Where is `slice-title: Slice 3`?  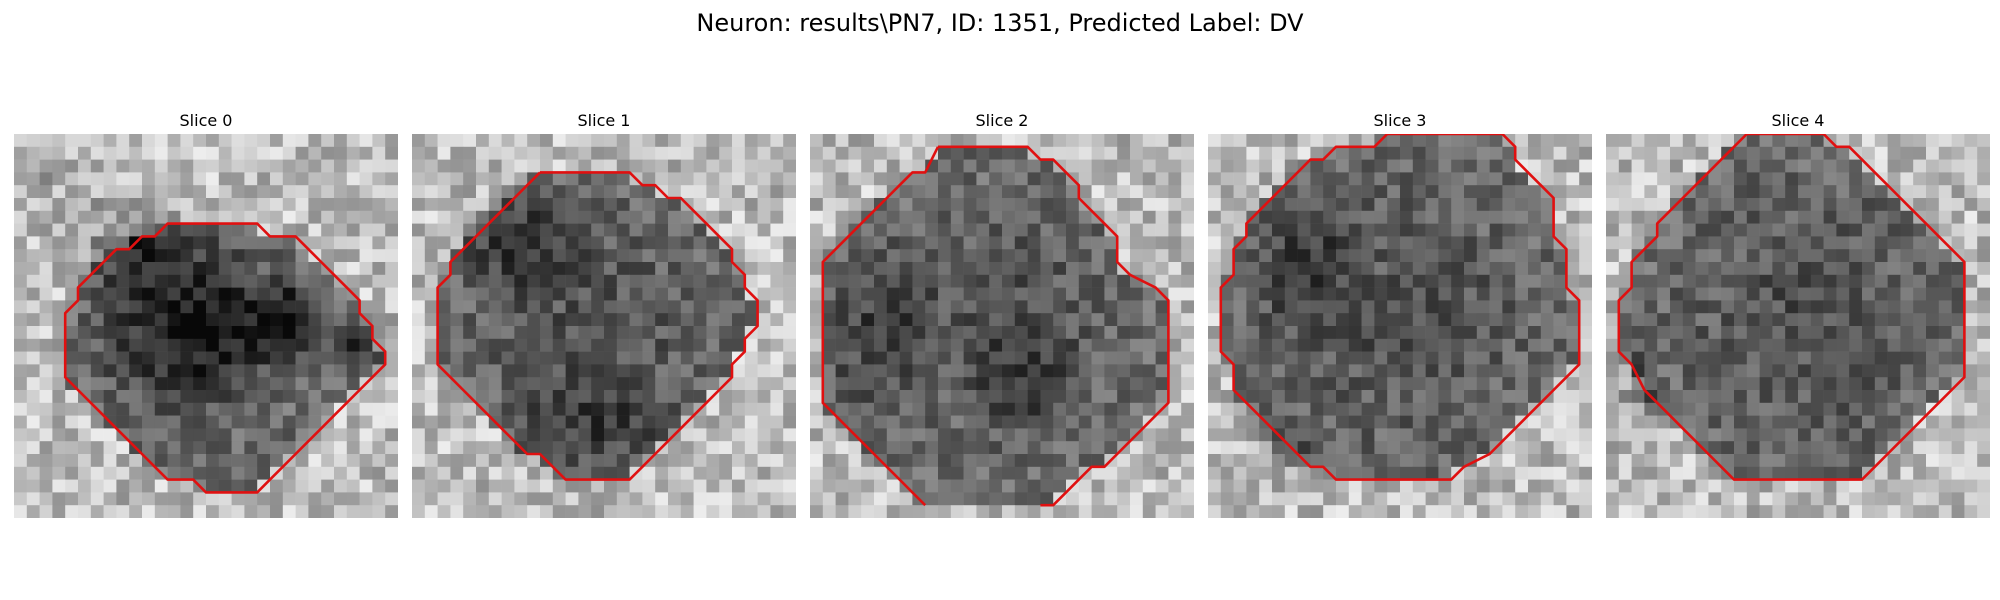
slice-title: Slice 3 is located at coordinates (1400, 120).